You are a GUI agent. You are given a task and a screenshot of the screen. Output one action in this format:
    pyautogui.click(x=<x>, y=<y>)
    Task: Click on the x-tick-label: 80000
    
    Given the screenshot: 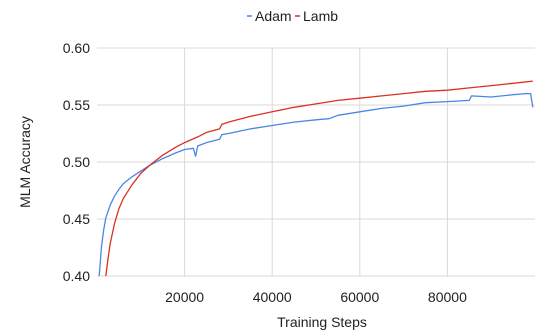 What is the action you would take?
    pyautogui.click(x=447, y=297)
    